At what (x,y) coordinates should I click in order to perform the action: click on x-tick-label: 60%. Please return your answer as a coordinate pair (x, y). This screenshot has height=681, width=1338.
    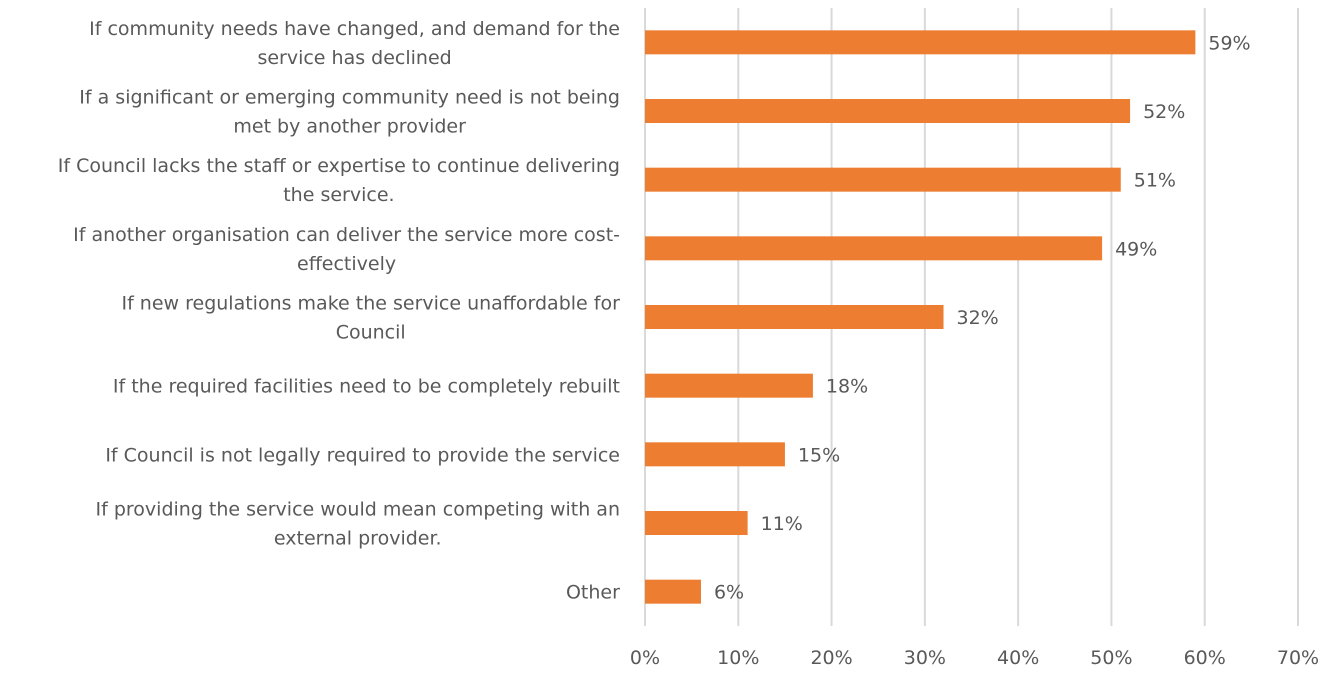
    Looking at the image, I should click on (1205, 658).